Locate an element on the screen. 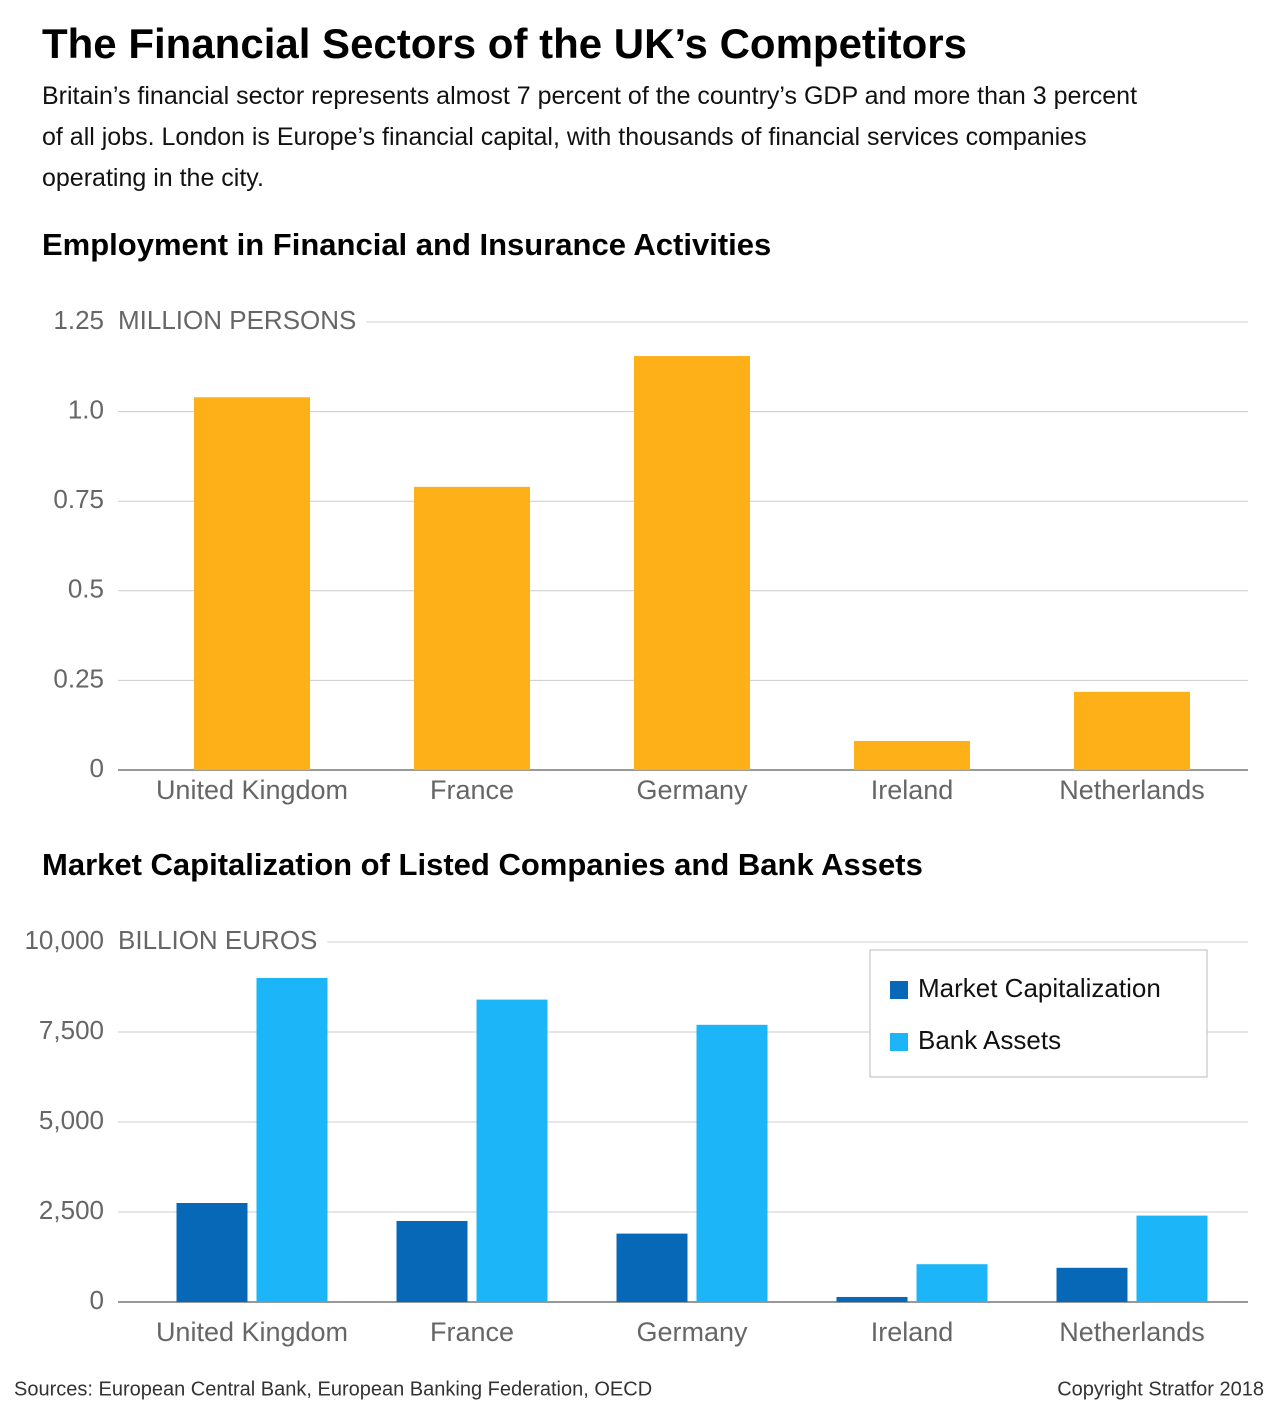 This screenshot has height=1425, width=1280. legend-label: Bank Assets is located at coordinates (989, 1040).